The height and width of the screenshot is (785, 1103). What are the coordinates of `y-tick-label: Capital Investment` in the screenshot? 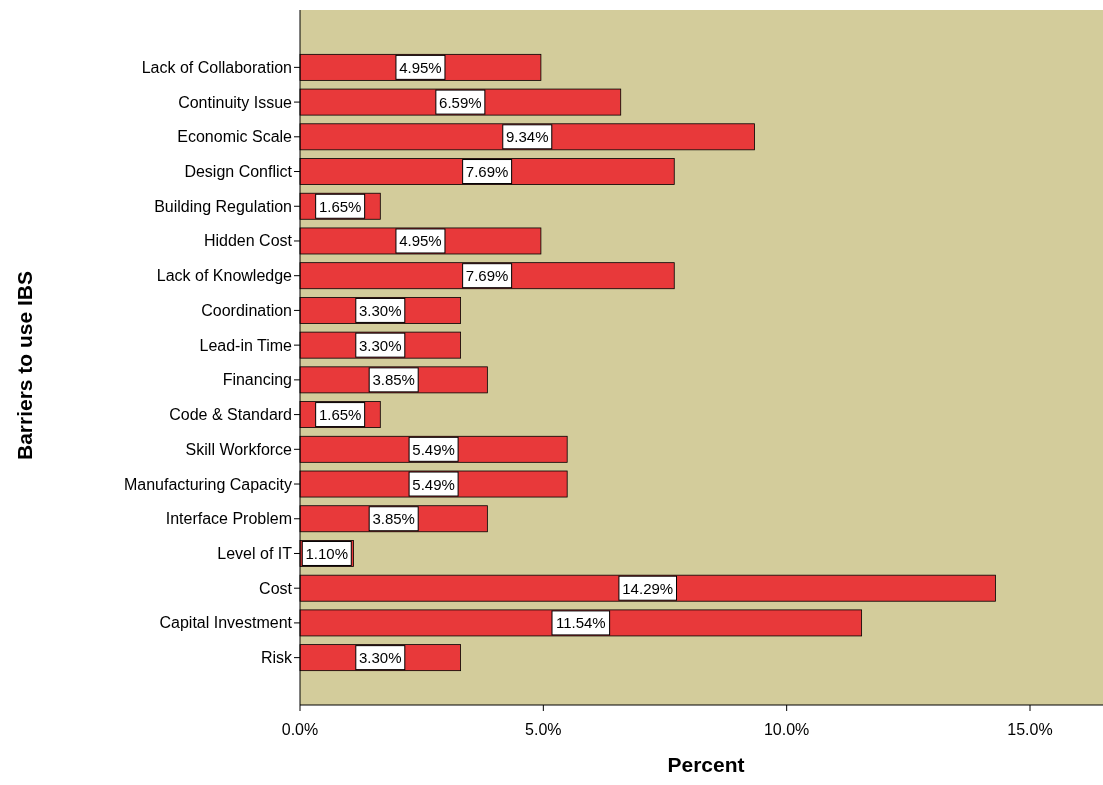 It's located at (226, 623).